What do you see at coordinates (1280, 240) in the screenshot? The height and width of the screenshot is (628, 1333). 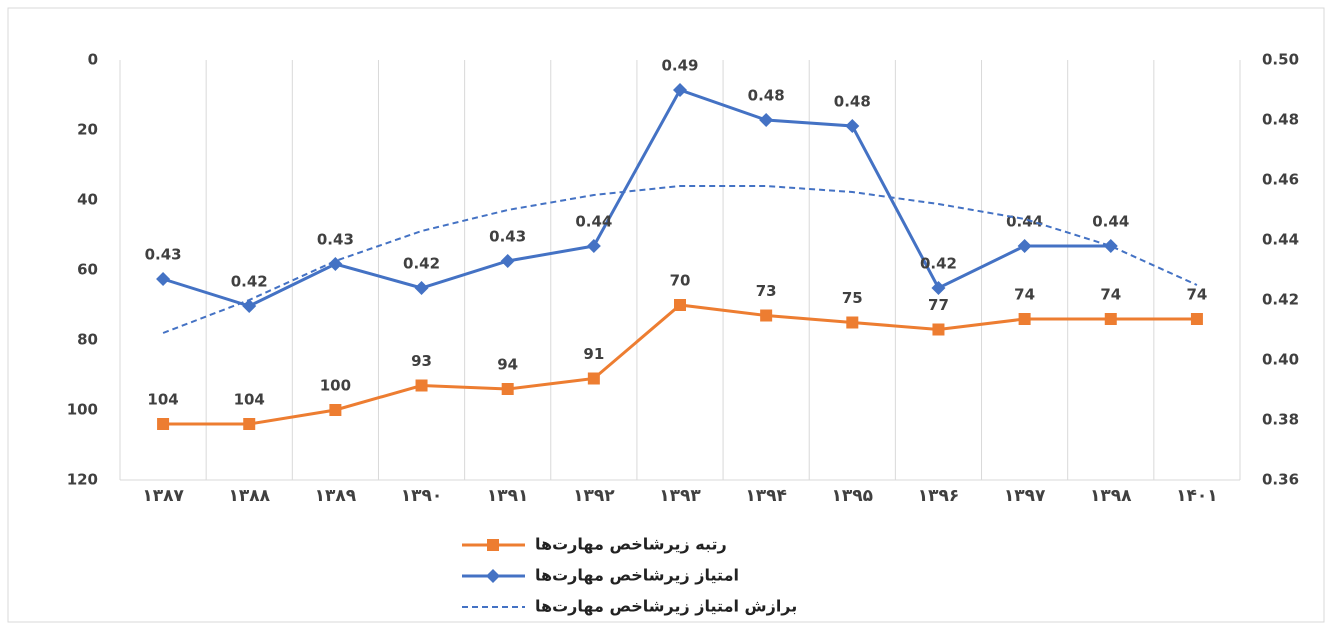 I see `y2-tick-label: 0.44` at bounding box center [1280, 240].